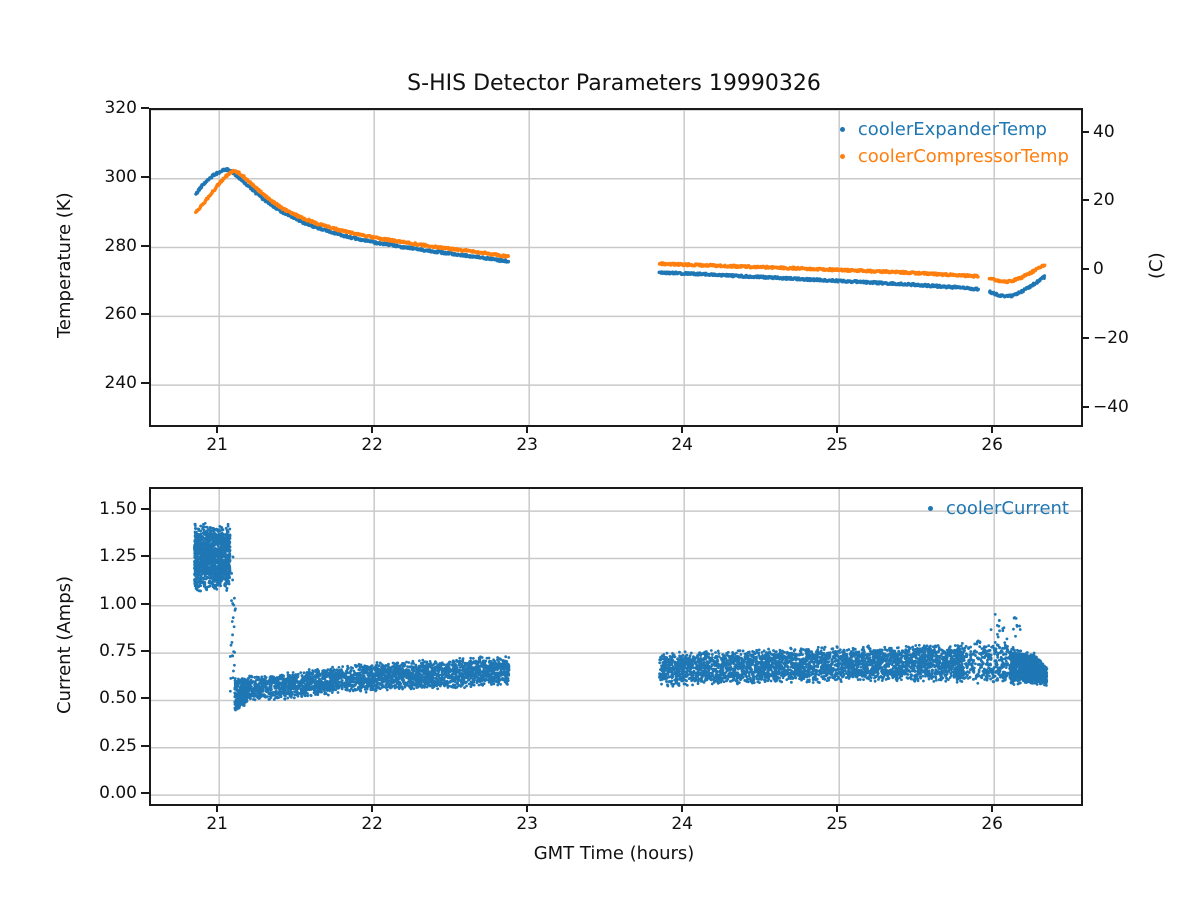 The width and height of the screenshot is (1200, 900). Describe the element at coordinates (1111, 337) in the screenshot. I see `celsius-tick-label: −20` at that location.